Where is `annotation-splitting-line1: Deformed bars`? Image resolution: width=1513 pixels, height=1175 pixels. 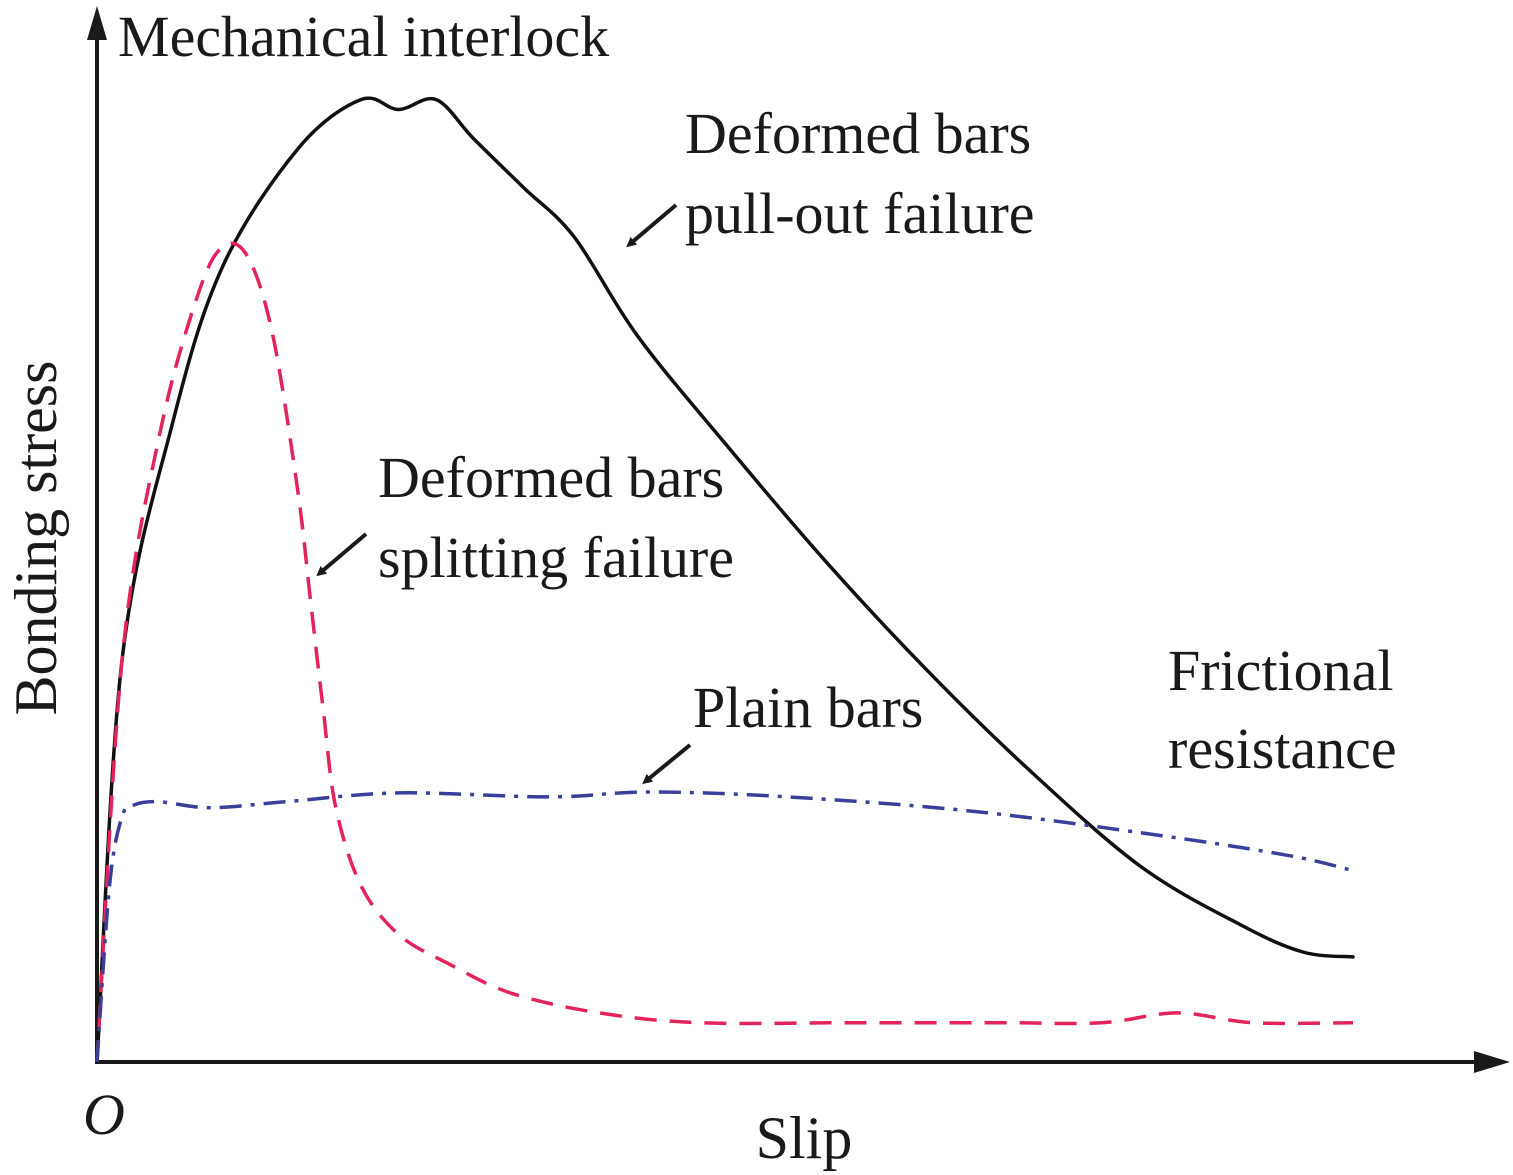
annotation-splitting-line1: Deformed bars is located at coordinates (551, 477).